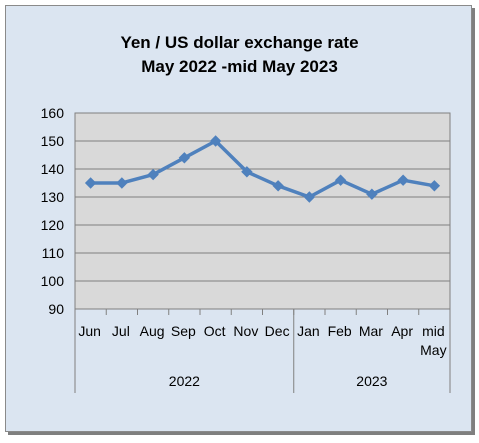 The image size is (479, 443). I want to click on y-tick-label: 130, so click(53, 197).